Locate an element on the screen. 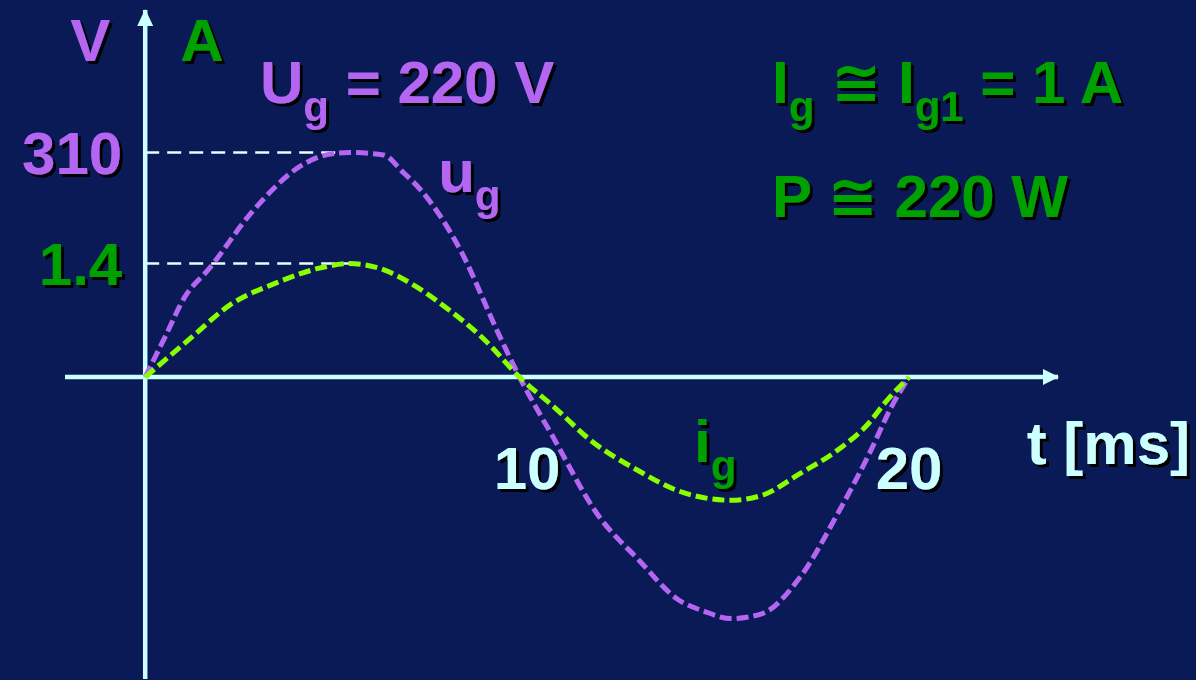 Image resolution: width=1196 pixels, height=680 pixels. y-axis-title: V is located at coordinates (90, 40).